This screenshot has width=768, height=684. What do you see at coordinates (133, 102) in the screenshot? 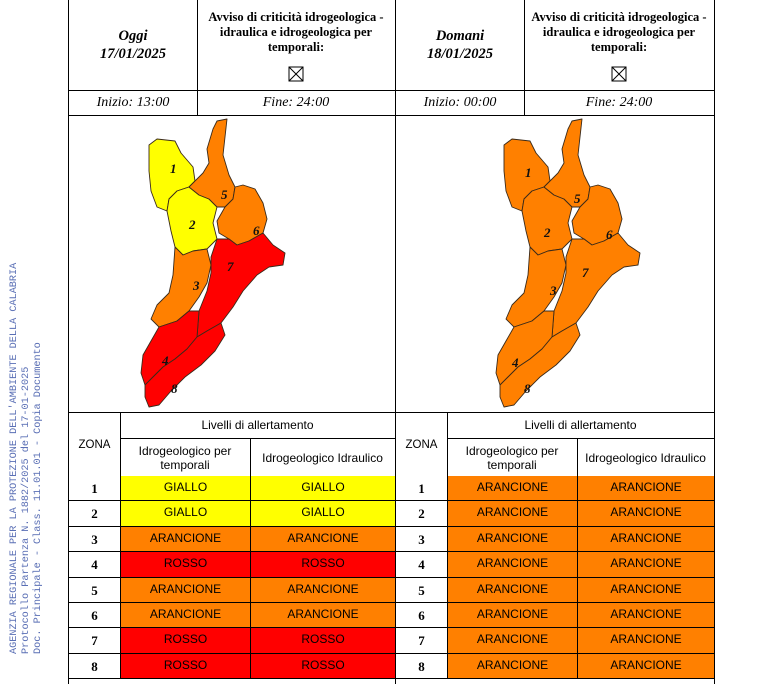
I see `today-start: Inizio: 13:00` at bounding box center [133, 102].